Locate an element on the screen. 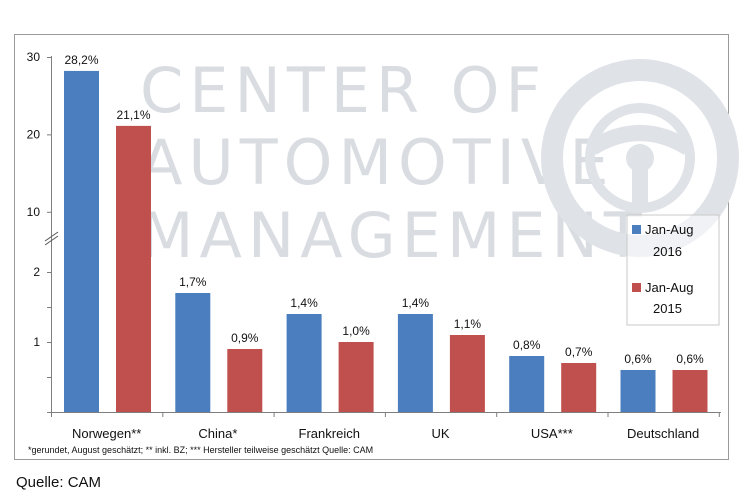 This screenshot has height=500, width=750. y-tick-label: 2 is located at coordinates (36, 272).